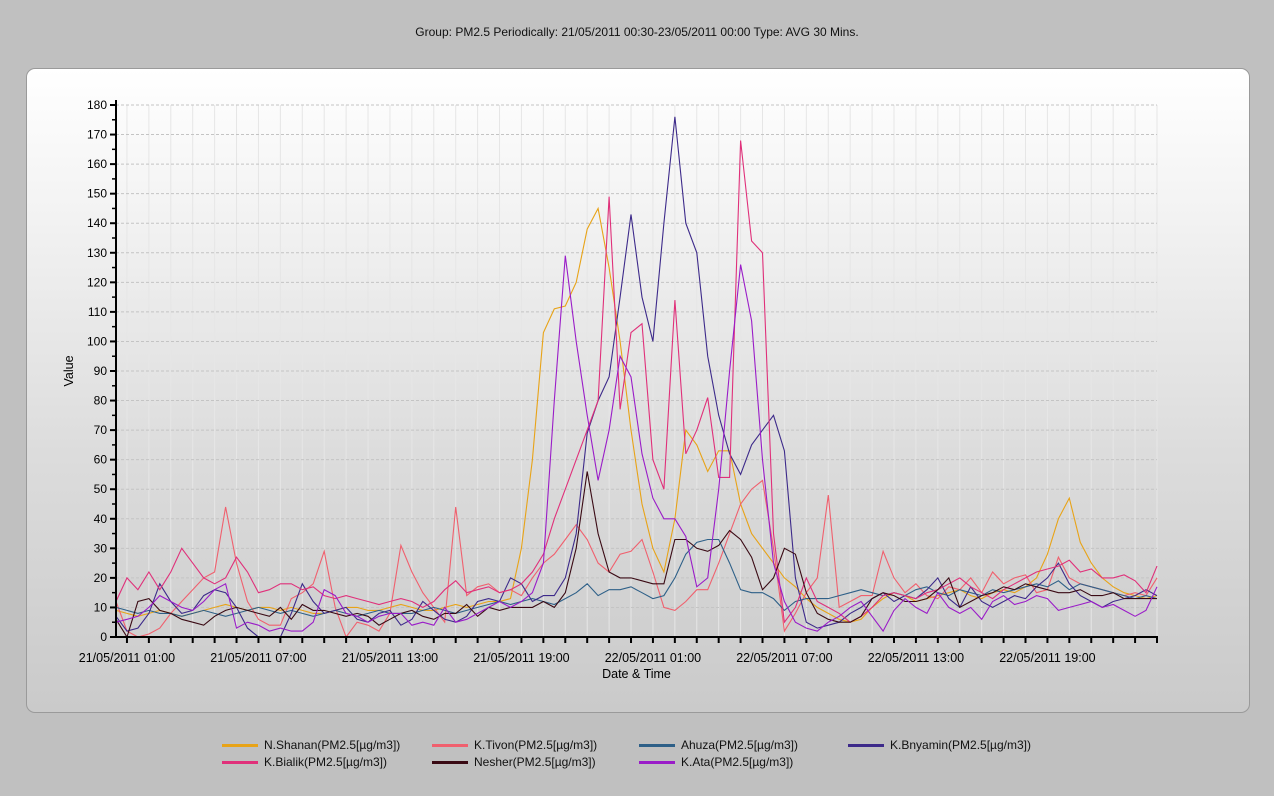 This screenshot has width=1274, height=796. What do you see at coordinates (97, 194) in the screenshot?
I see `y-tick-label: 150` at bounding box center [97, 194].